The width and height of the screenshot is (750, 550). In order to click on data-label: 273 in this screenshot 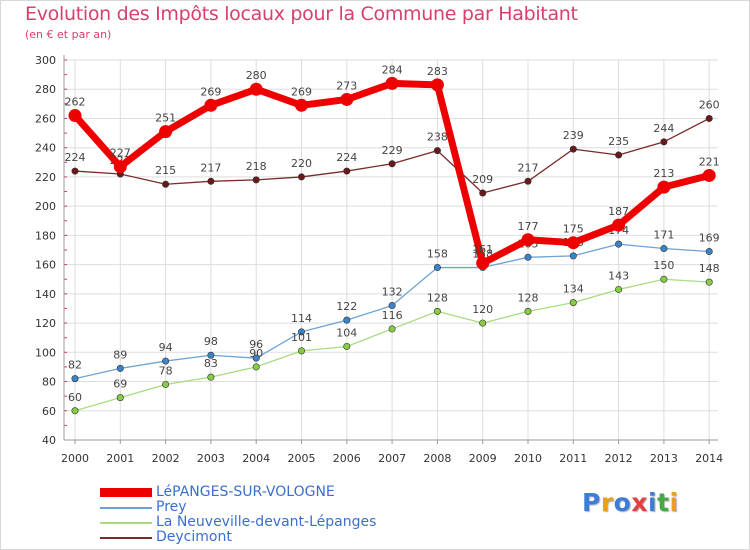, I will do `click(346, 85)`.